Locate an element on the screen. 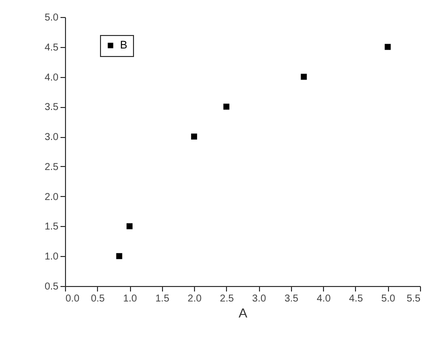 Image resolution: width=448 pixels, height=338 pixels. y-tick-label: 3.0 is located at coordinates (51, 138).